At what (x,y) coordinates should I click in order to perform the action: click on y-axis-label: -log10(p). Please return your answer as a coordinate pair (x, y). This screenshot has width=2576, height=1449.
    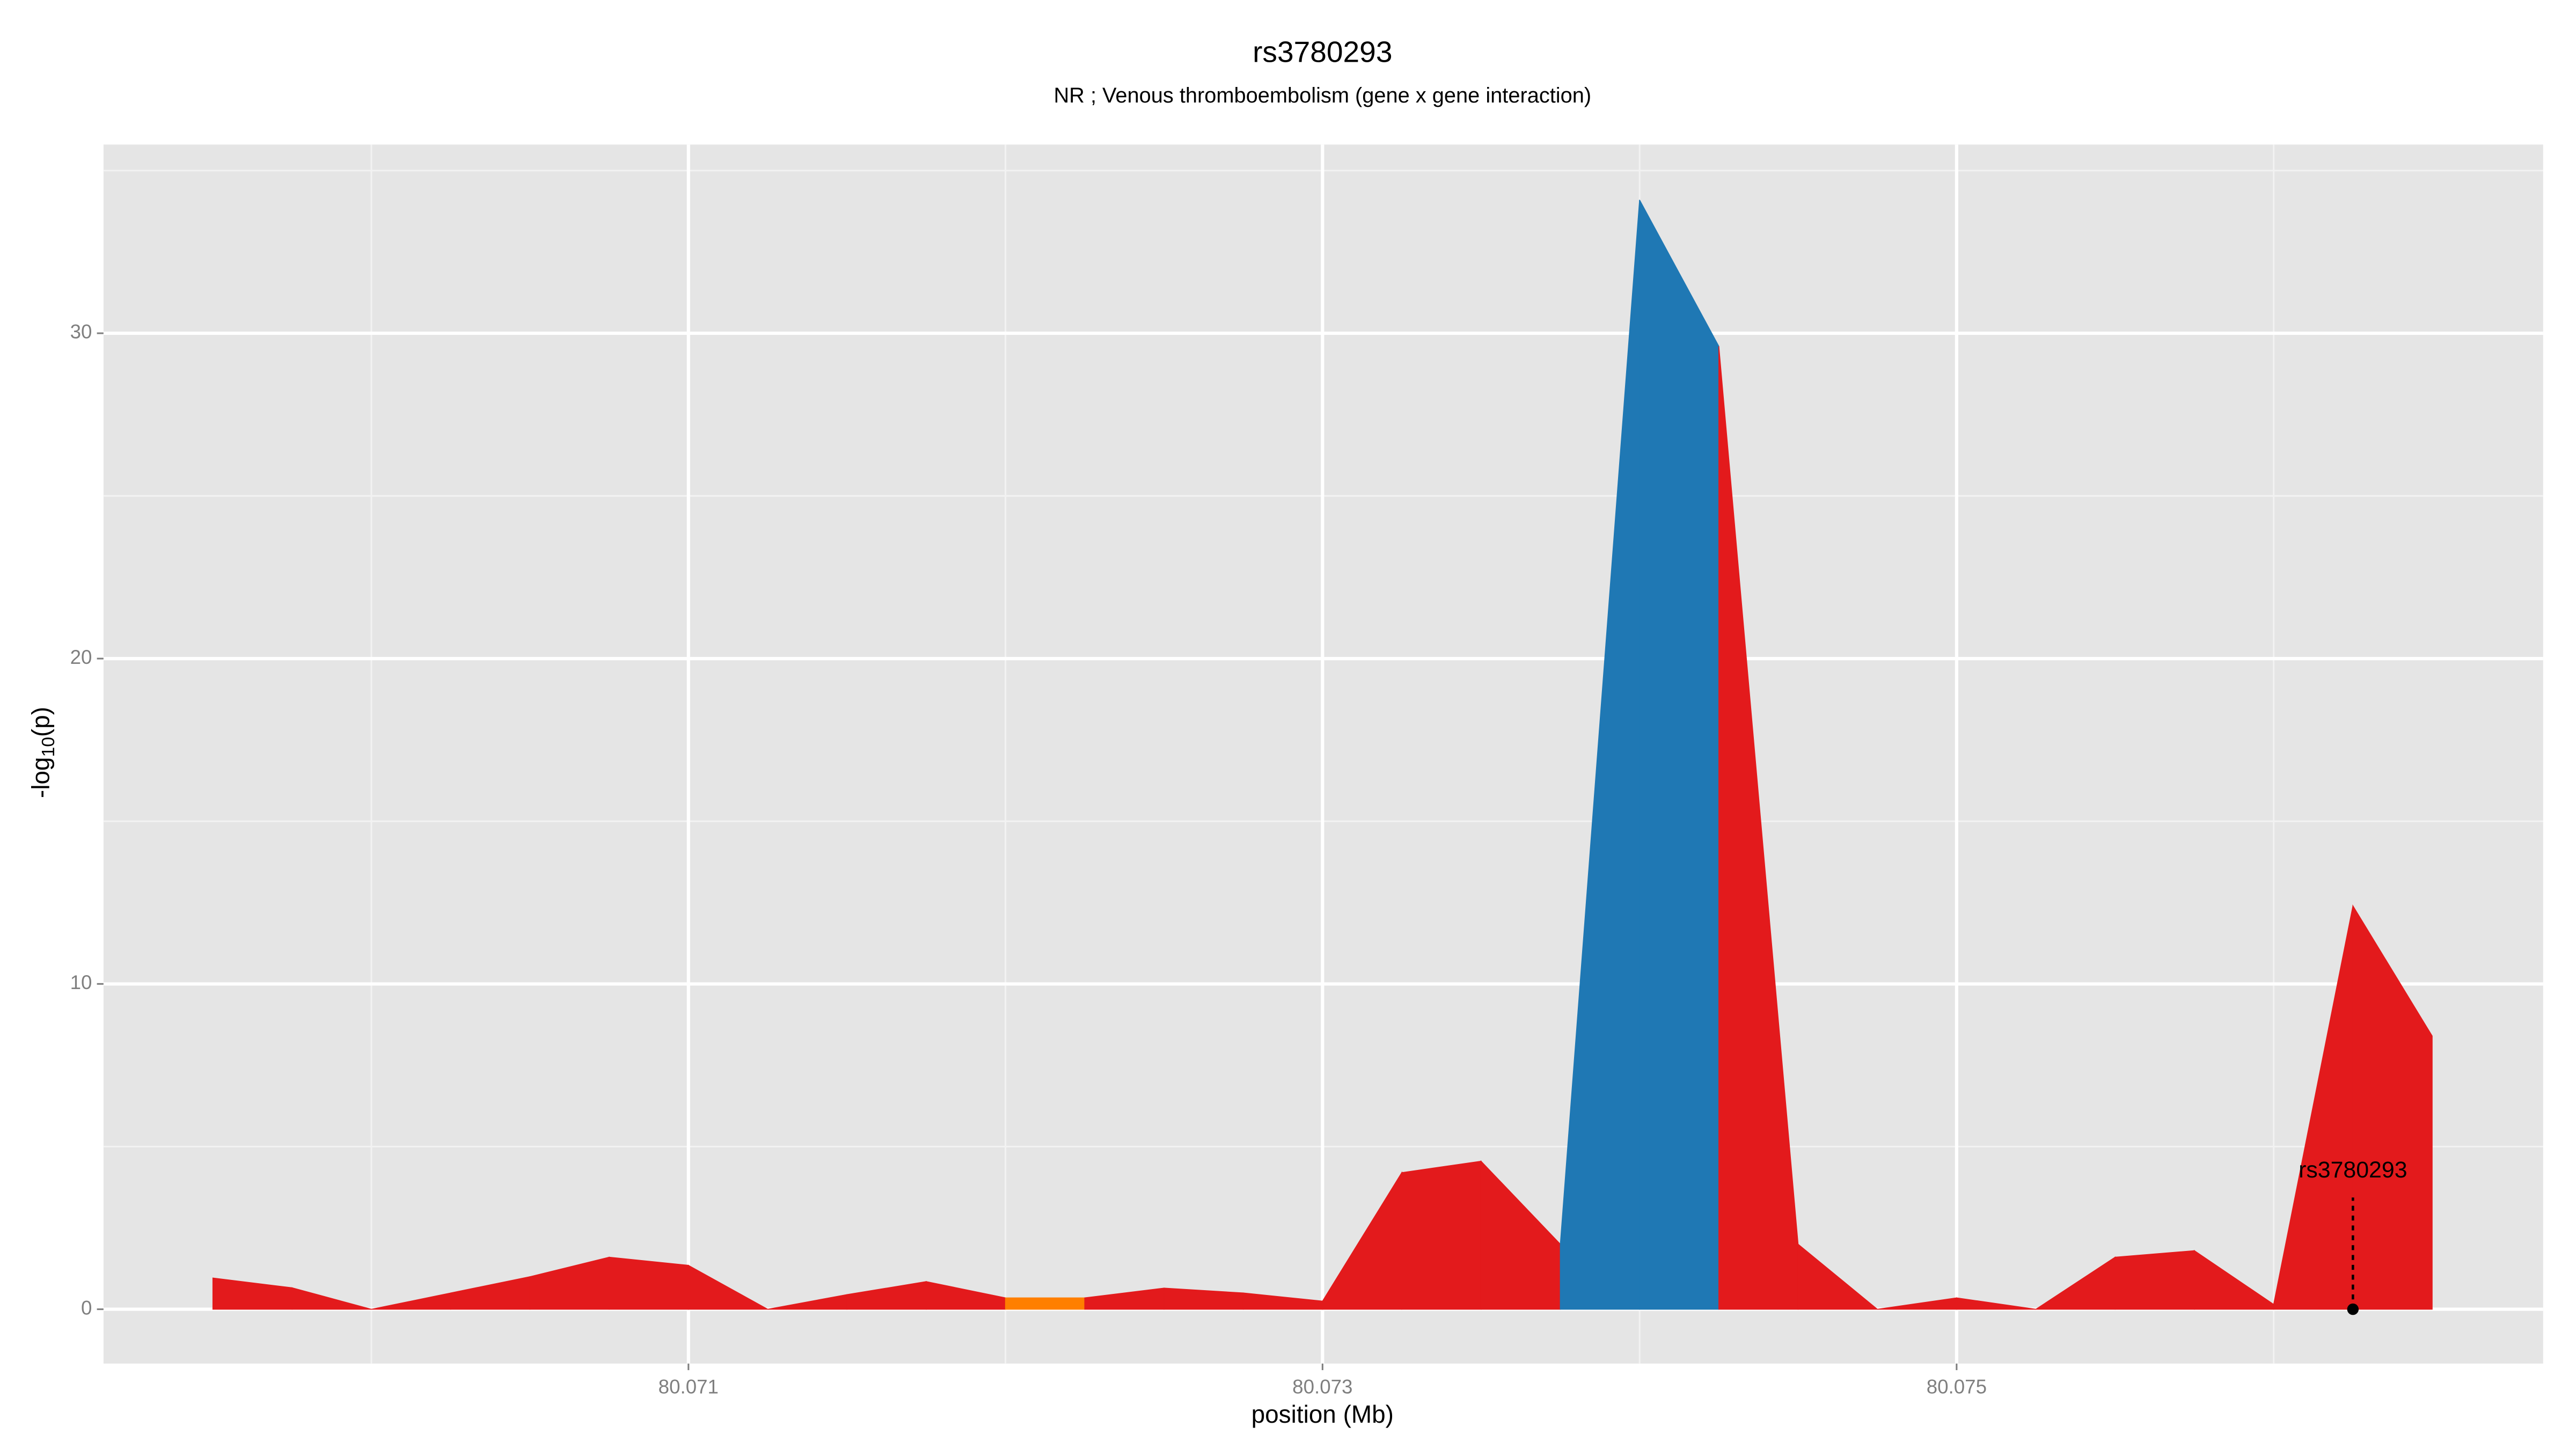
    Looking at the image, I should click on (42, 752).